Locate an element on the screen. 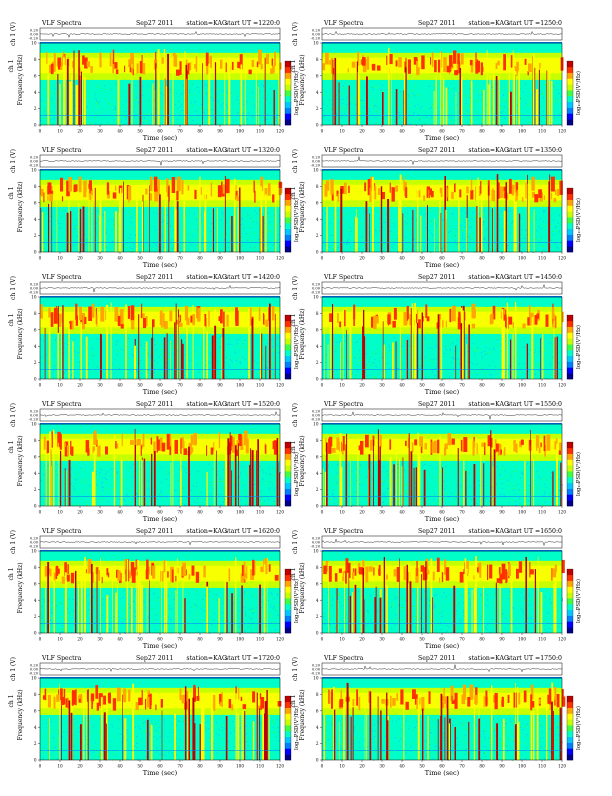 The height and width of the screenshot is (796, 612). x-tick-label: 40 is located at coordinates (402, 131).